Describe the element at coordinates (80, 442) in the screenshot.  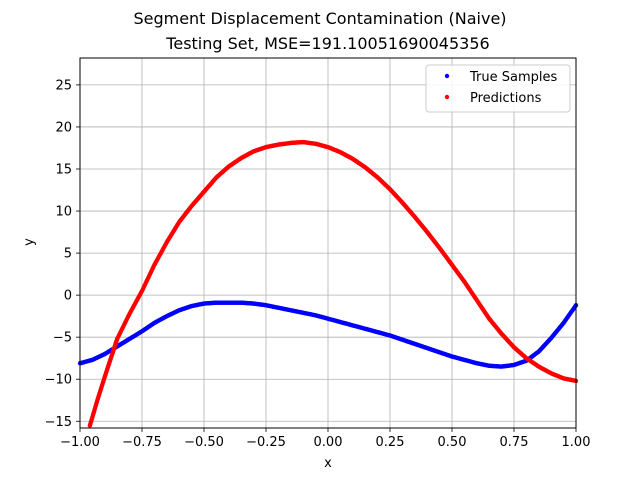
I see `x-tick-label: −1.00` at that location.